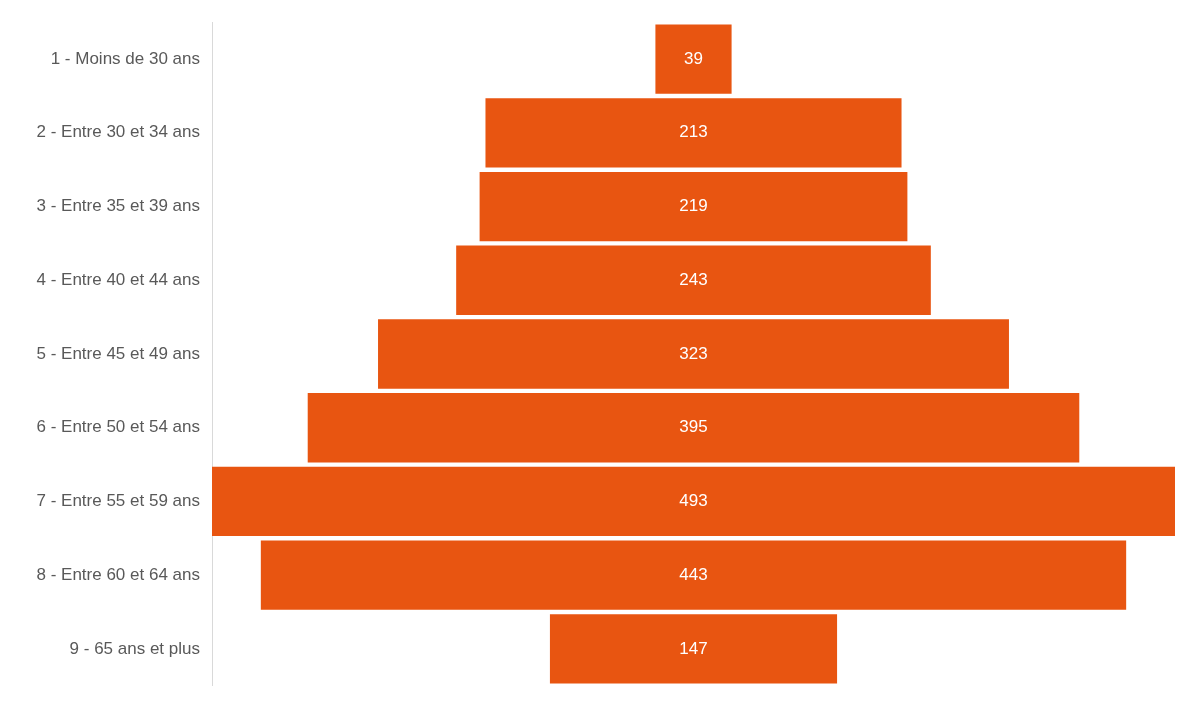 This screenshot has height=708, width=1184. I want to click on category-label: 1 - Moins de 30 ans, so click(125, 58).